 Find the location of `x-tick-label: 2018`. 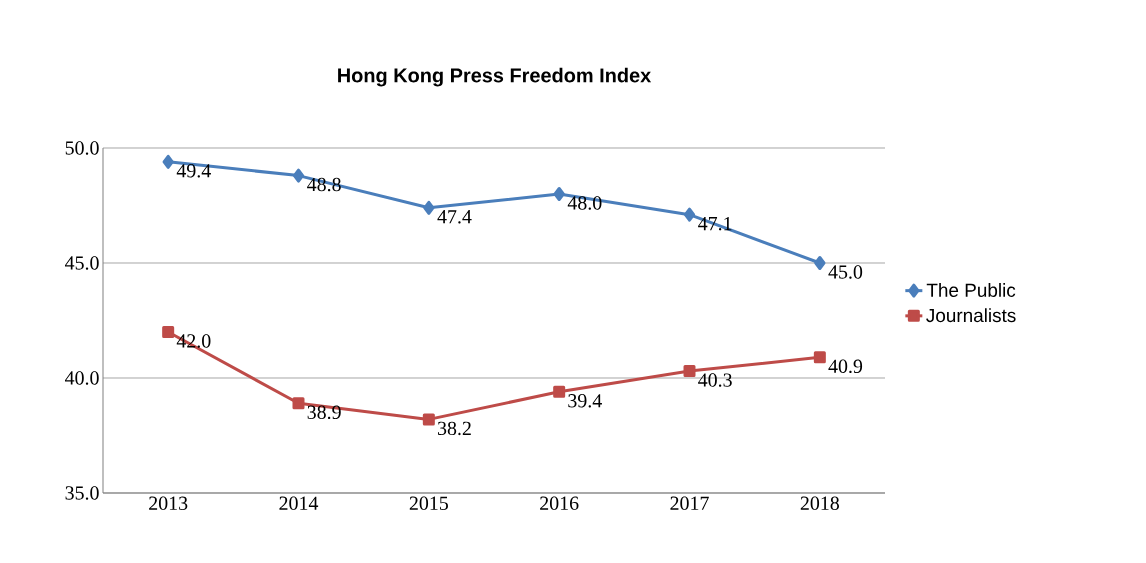

x-tick-label: 2018 is located at coordinates (819, 503).